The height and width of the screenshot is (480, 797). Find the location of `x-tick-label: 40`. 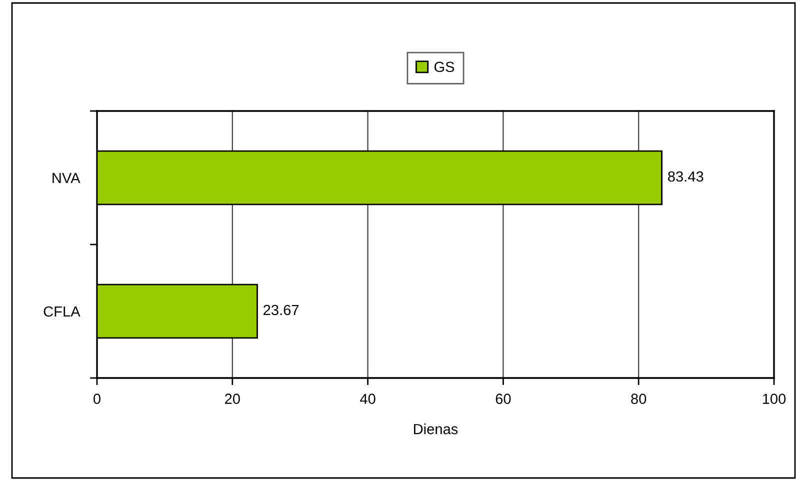

x-tick-label: 40 is located at coordinates (368, 399).